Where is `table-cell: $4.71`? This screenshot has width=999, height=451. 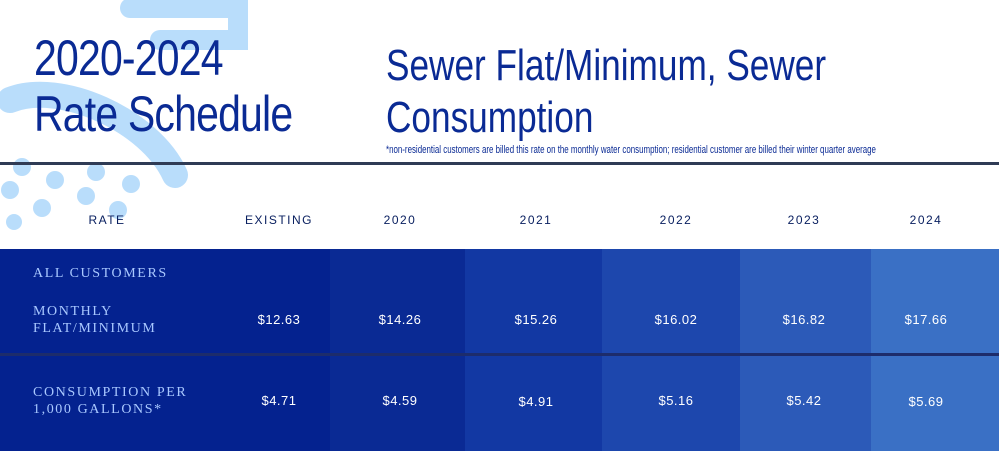
table-cell: $4.71 is located at coordinates (279, 400).